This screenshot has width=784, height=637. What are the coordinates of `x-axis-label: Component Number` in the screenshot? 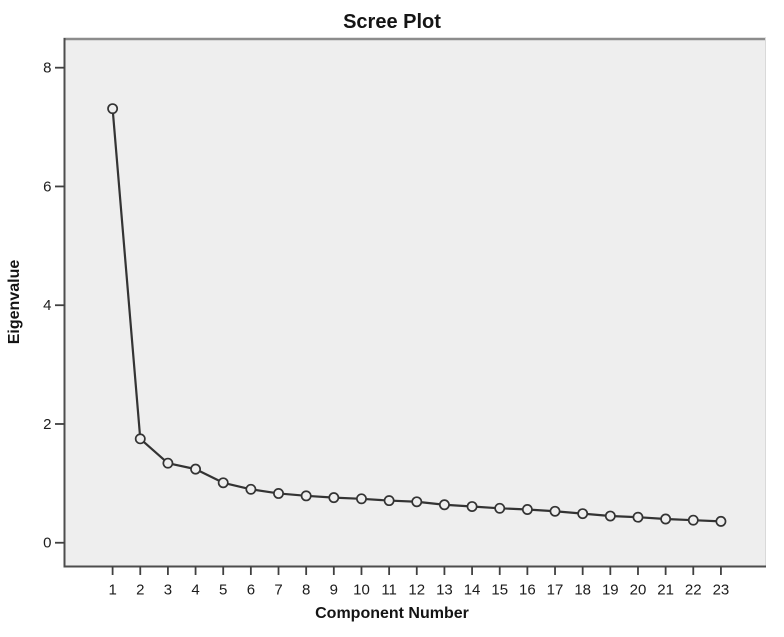 It's located at (392, 613).